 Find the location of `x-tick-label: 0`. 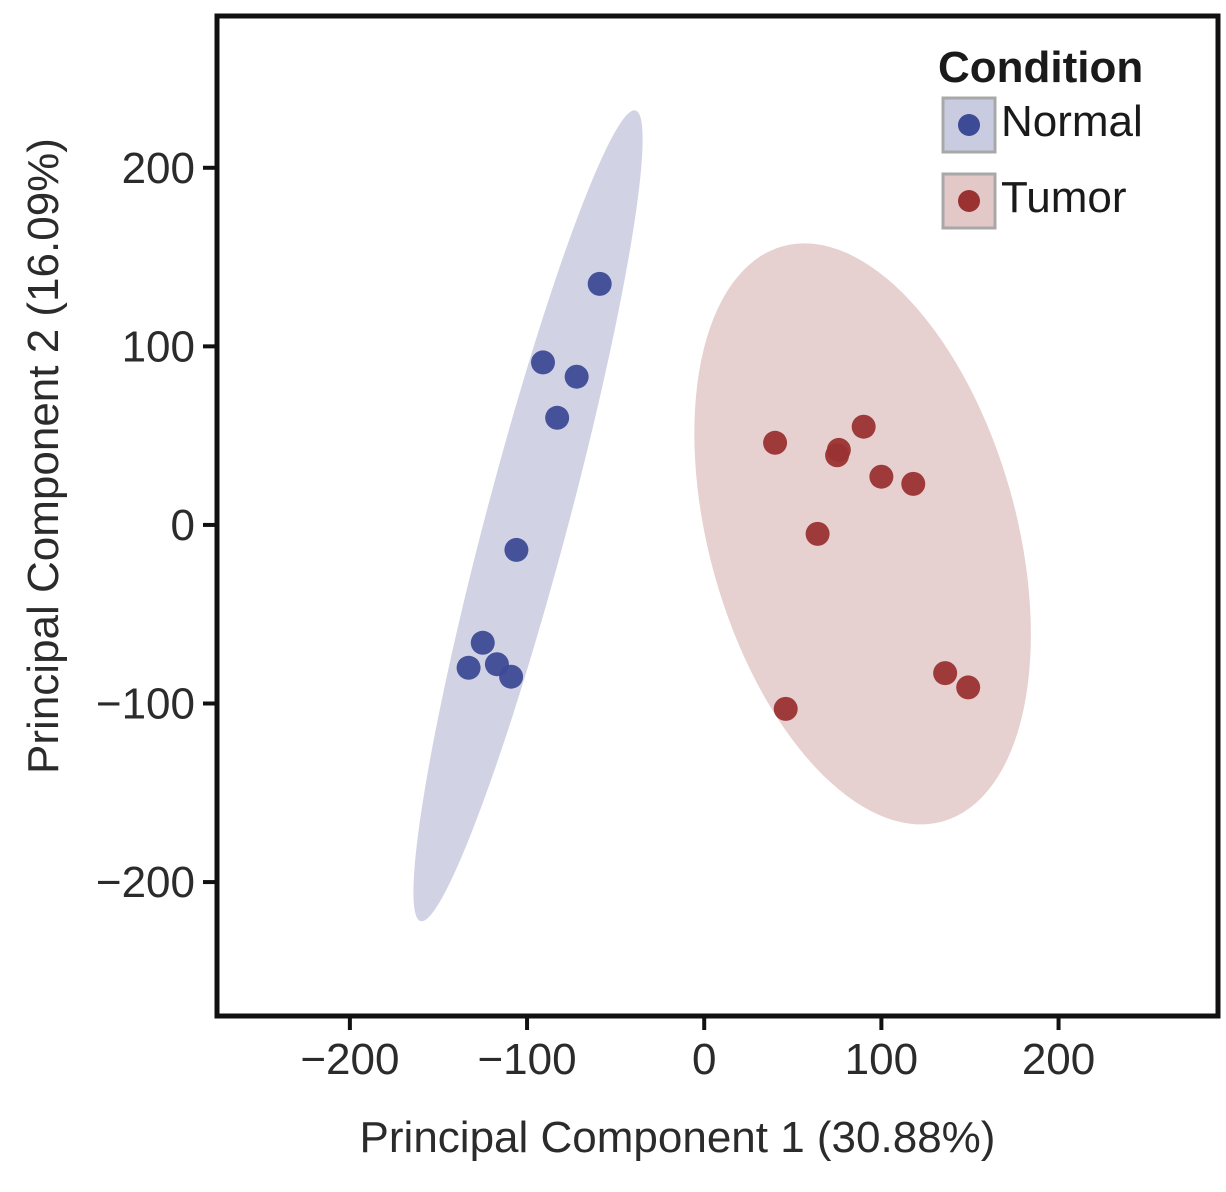

x-tick-label: 0 is located at coordinates (704, 1059).